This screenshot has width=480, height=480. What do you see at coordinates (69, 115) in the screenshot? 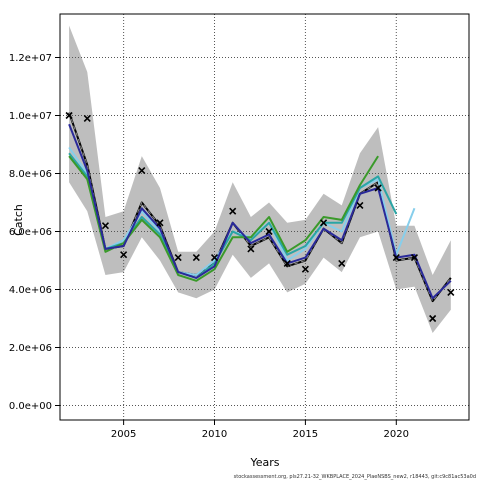
I see `observed-point-2002` at bounding box center [69, 115].